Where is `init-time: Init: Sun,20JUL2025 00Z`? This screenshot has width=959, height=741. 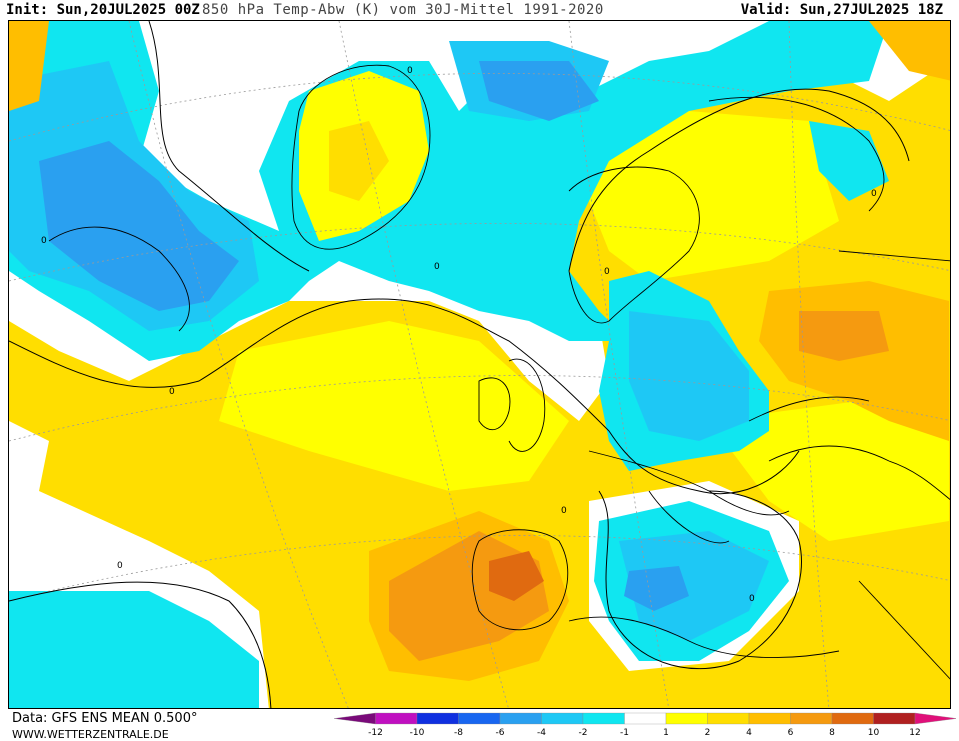 init-time: Init: Sun,20JUL2025 00Z is located at coordinates (103, 10).